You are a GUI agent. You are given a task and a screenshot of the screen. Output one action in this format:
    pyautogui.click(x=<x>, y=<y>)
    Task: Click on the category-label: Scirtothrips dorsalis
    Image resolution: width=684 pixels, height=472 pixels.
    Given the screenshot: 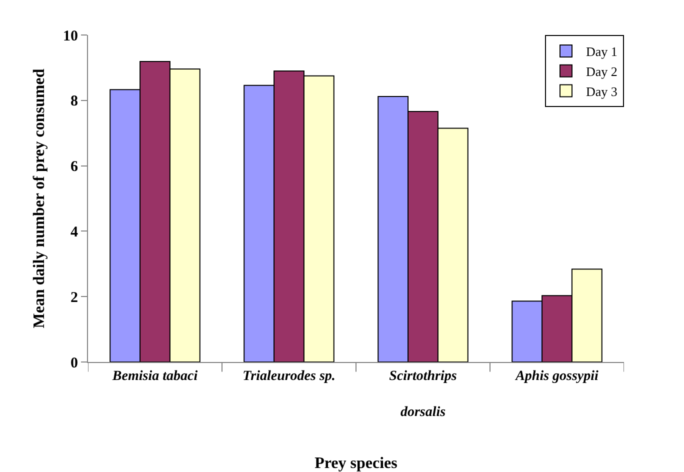 What is the action you would take?
    pyautogui.click(x=423, y=394)
    